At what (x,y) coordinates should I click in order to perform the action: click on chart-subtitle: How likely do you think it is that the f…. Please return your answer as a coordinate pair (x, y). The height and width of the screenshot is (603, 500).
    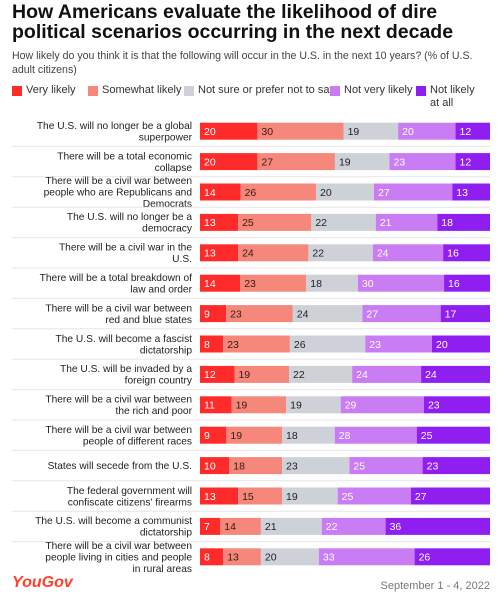
    Looking at the image, I should click on (242, 63).